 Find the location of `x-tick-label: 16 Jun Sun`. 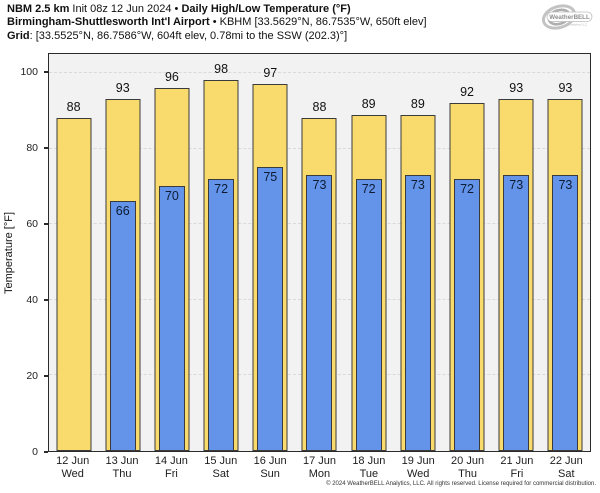

x-tick-label: 16 Jun Sun is located at coordinates (270, 467).